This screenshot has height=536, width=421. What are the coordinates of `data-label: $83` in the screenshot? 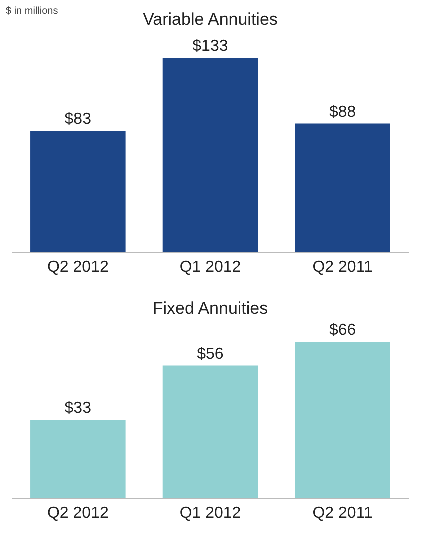 It's located at (78, 119).